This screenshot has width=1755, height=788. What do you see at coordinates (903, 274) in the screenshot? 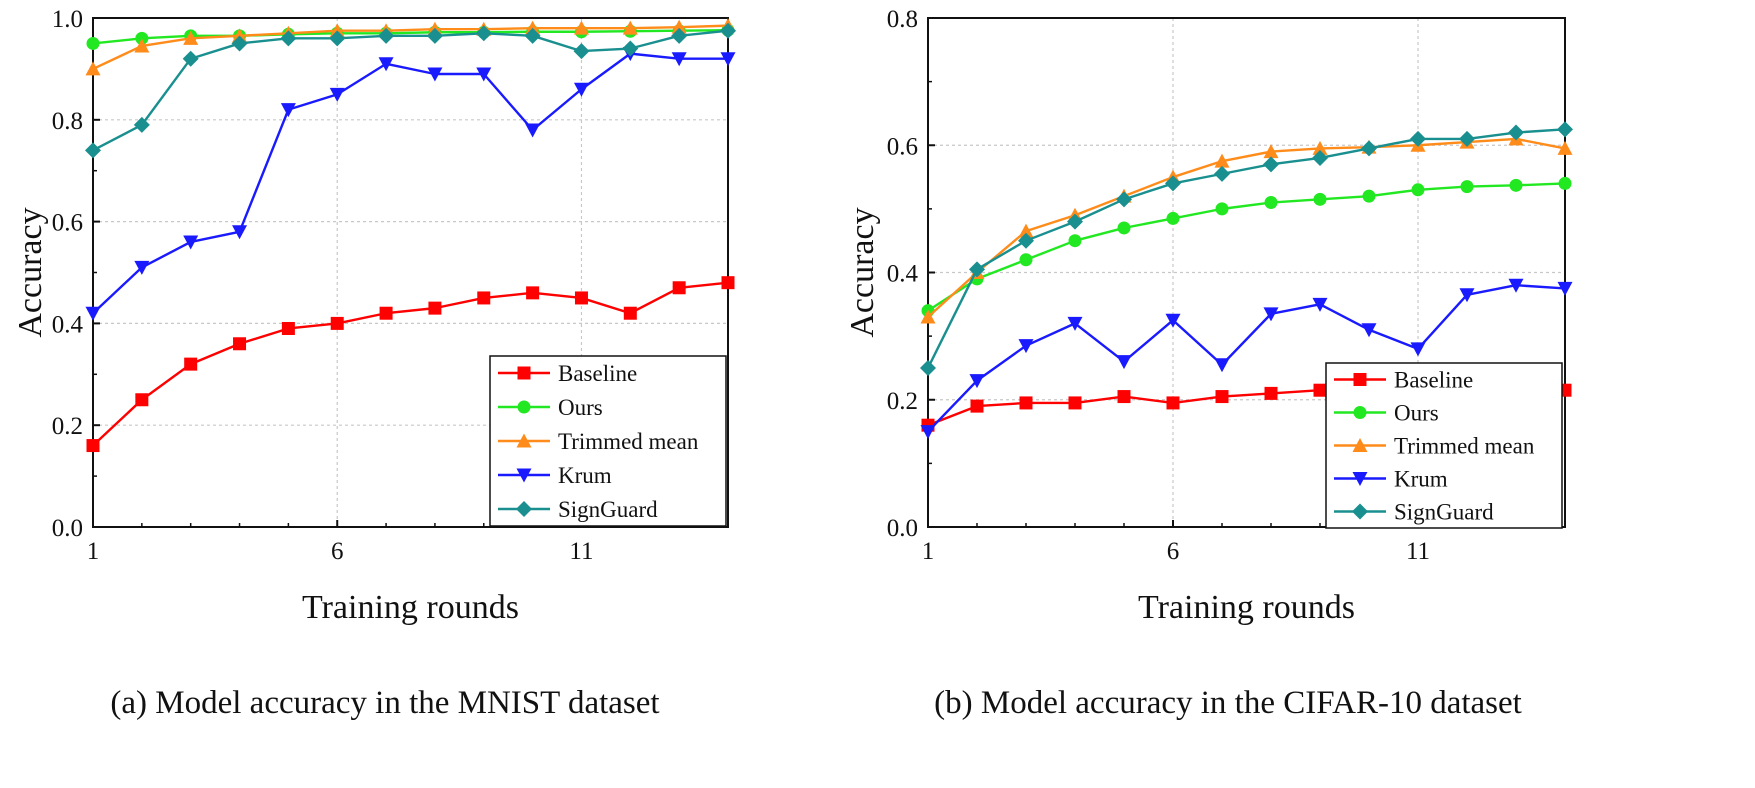
I see `y-tick-label: 0.4` at bounding box center [903, 274].